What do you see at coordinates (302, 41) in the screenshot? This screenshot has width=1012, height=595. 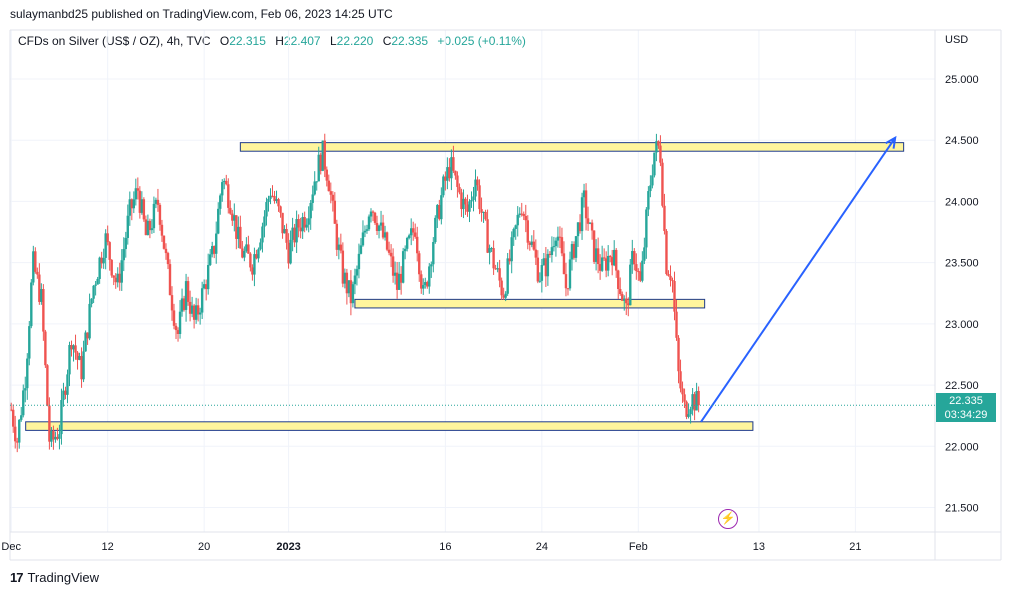 I see `high-value: 22.407` at bounding box center [302, 41].